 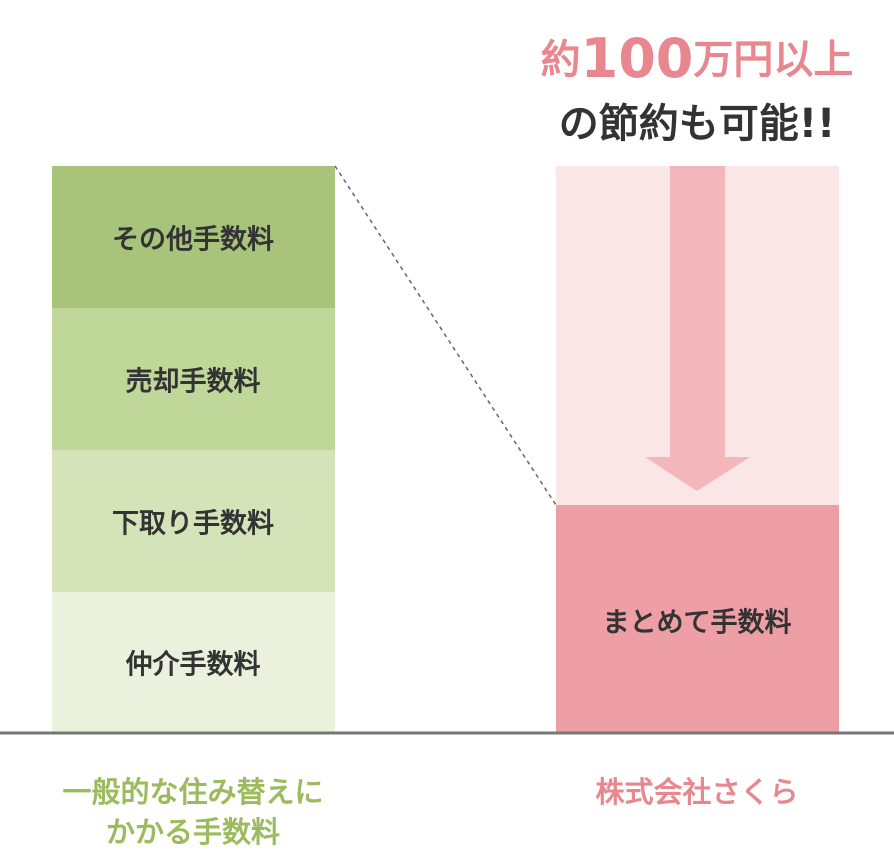 I want to click on segment-label: 仲介手数料, so click(x=193, y=665).